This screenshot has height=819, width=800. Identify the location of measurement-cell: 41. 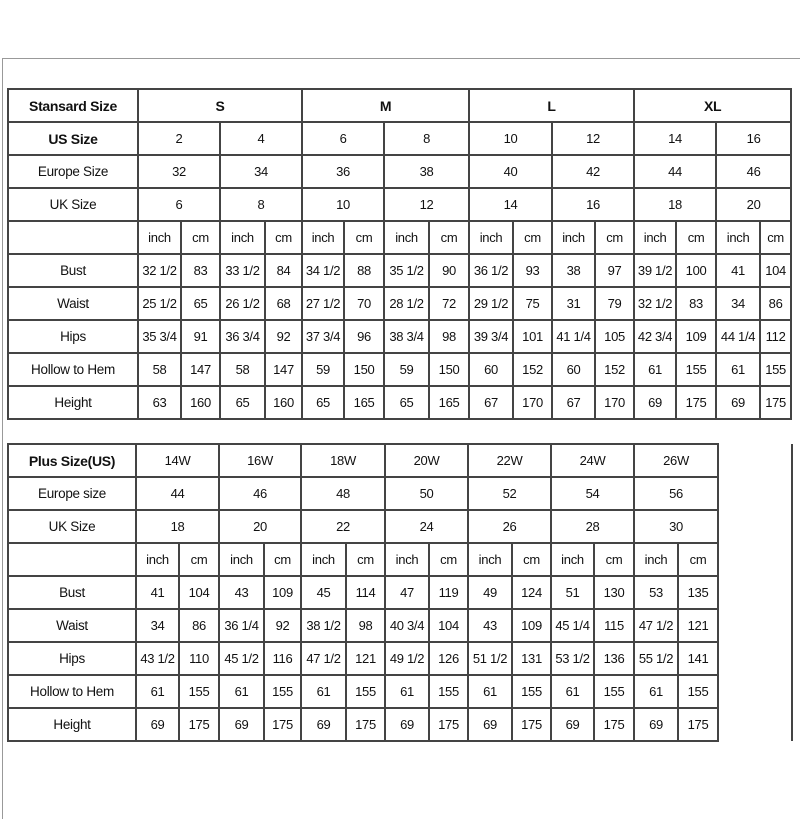
(157, 592).